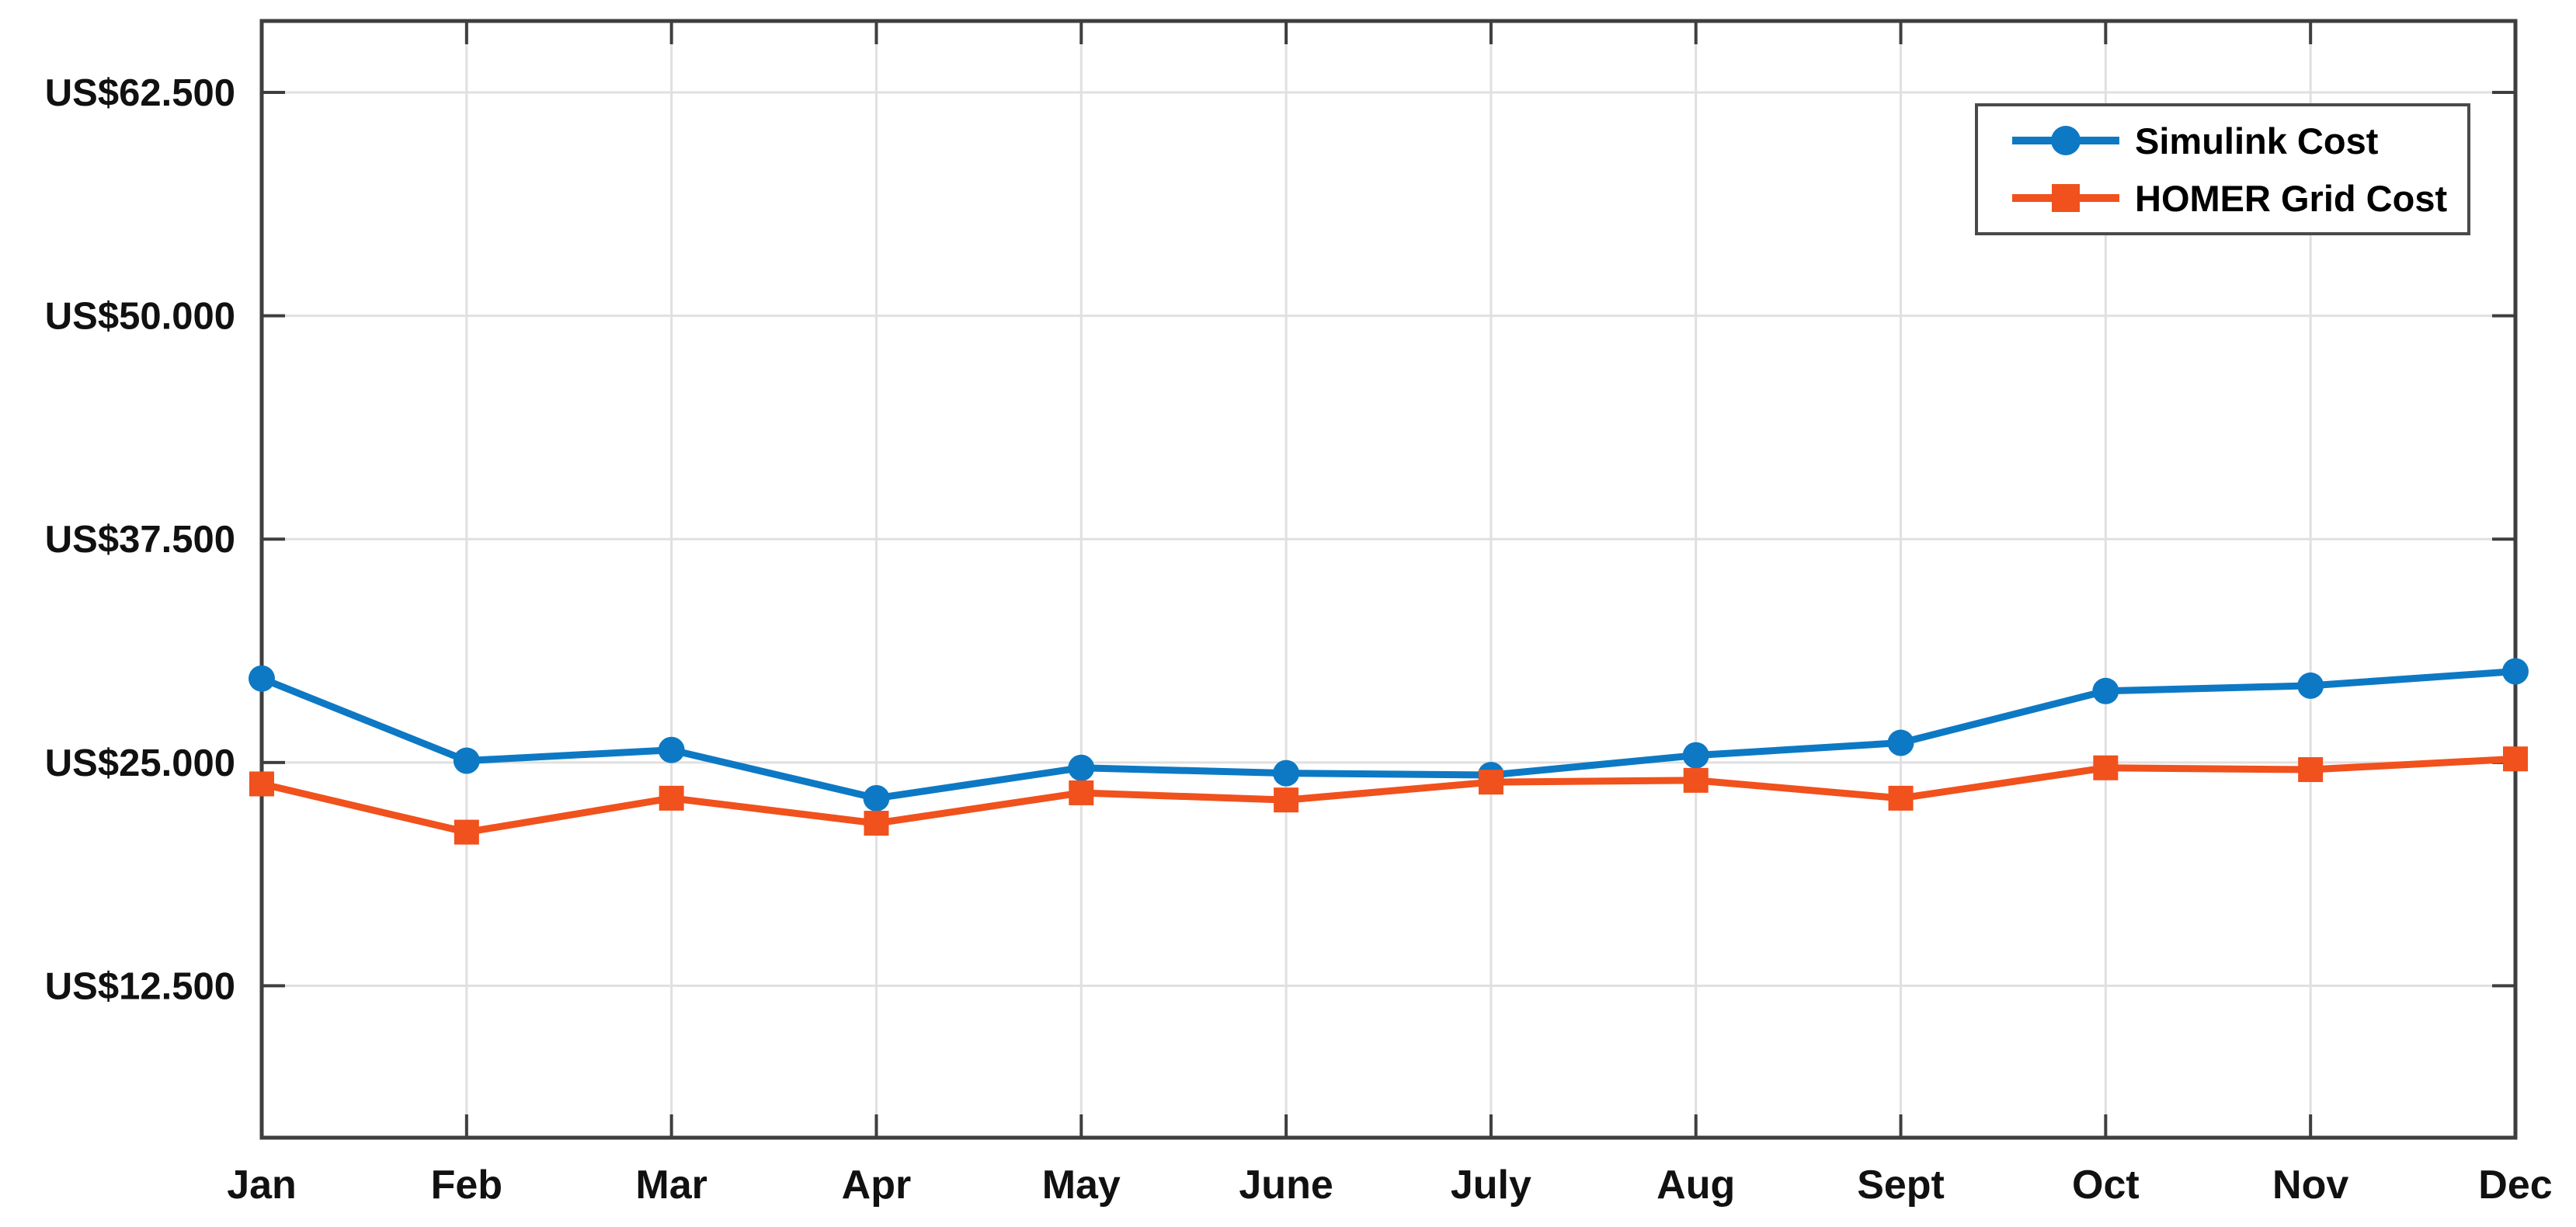 The image size is (2576, 1227). Describe the element at coordinates (2515, 1185) in the screenshot. I see `x-tick-label: Dec` at that location.